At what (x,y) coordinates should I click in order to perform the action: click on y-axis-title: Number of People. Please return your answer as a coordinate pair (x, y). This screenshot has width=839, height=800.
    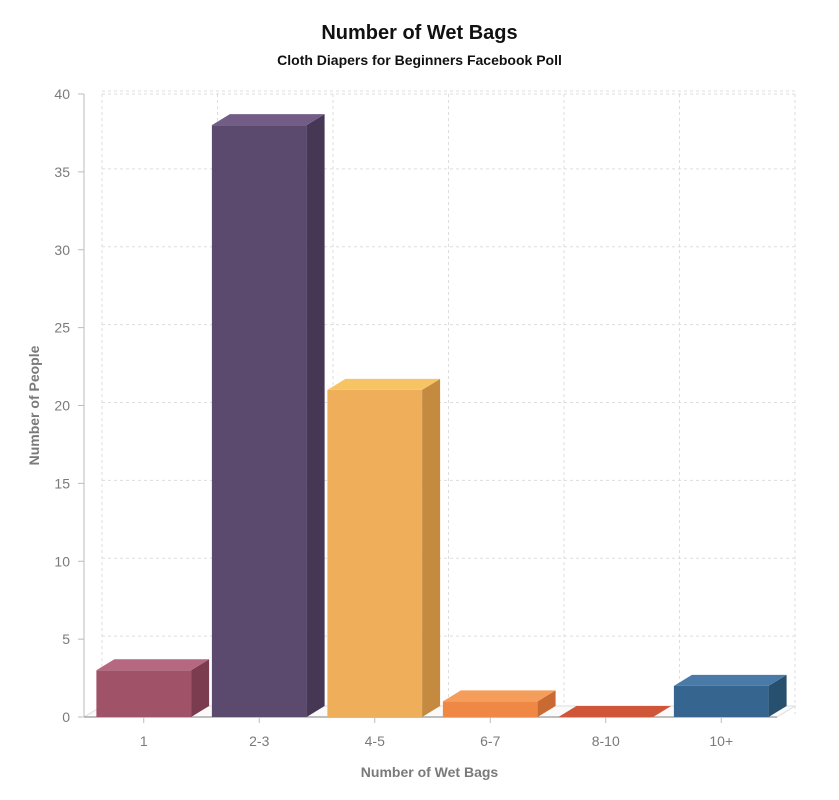
    Looking at the image, I should click on (34, 405).